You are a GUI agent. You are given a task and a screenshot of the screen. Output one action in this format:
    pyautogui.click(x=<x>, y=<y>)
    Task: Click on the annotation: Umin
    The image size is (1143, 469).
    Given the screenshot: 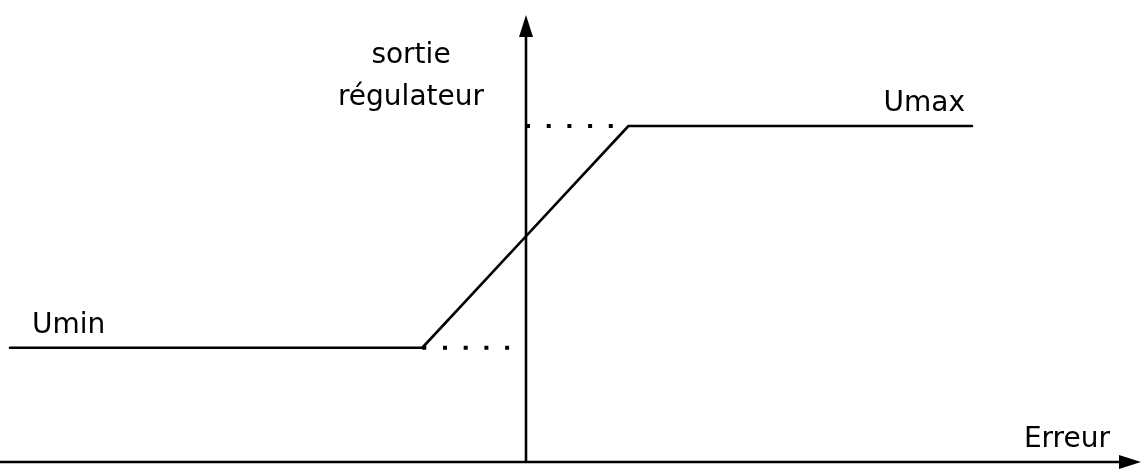 What is the action you would take?
    pyautogui.click(x=69, y=323)
    